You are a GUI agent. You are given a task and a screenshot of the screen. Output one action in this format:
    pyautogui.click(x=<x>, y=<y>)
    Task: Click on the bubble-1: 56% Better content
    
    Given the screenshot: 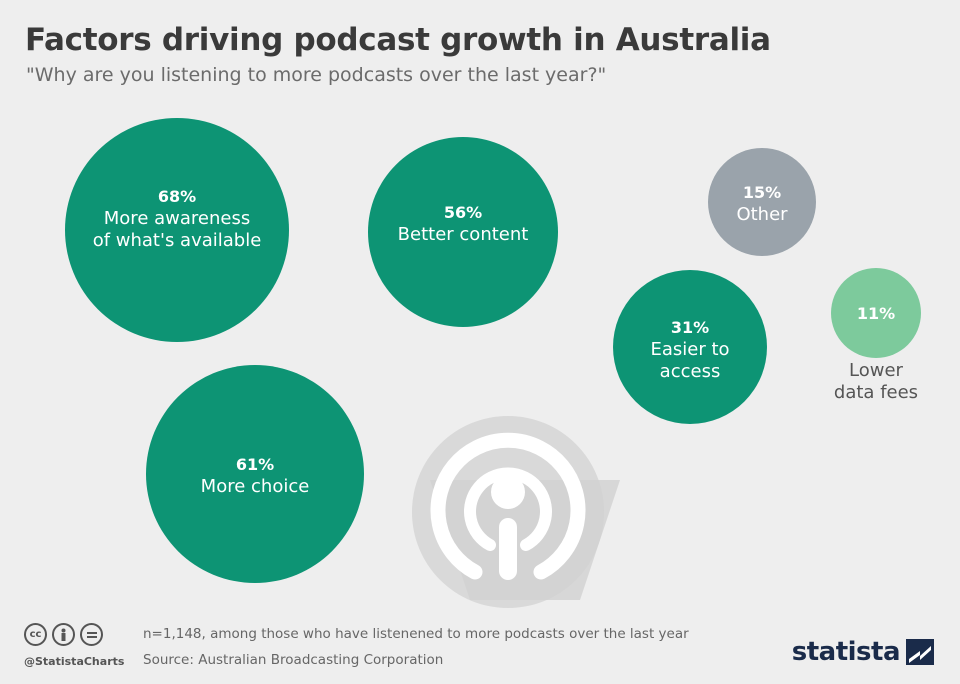 What is the action you would take?
    pyautogui.click(x=463, y=232)
    